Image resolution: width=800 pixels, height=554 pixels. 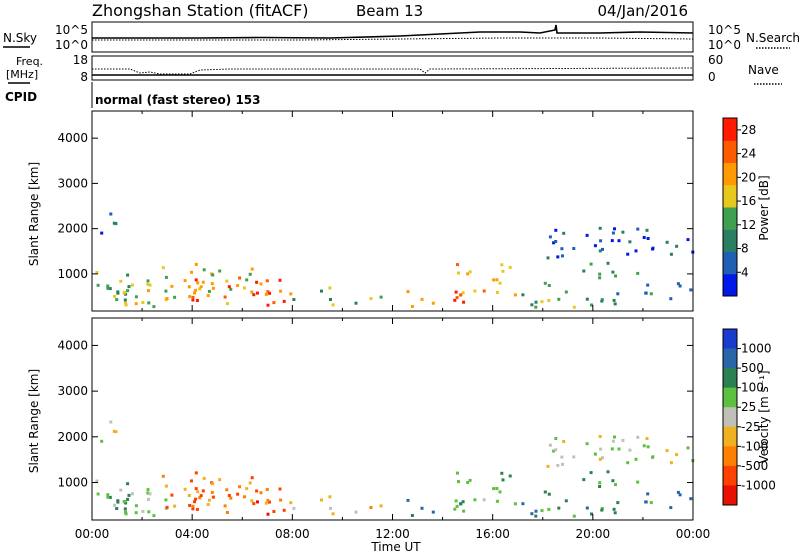 What do you see at coordinates (192, 534) in the screenshot?
I see `time-tick-label: 04:00` at bounding box center [192, 534].